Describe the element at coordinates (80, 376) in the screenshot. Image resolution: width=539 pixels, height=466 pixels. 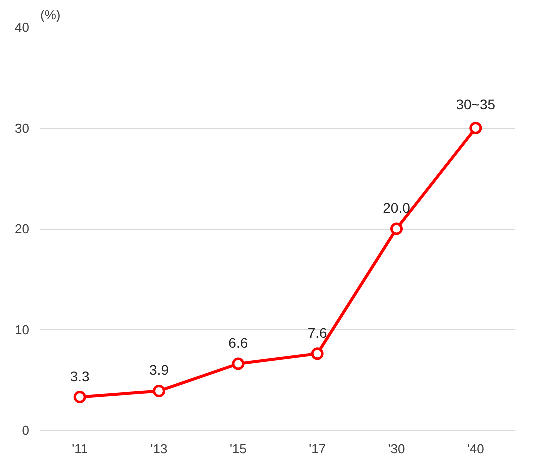
I see `data-label: 3.3` at that location.